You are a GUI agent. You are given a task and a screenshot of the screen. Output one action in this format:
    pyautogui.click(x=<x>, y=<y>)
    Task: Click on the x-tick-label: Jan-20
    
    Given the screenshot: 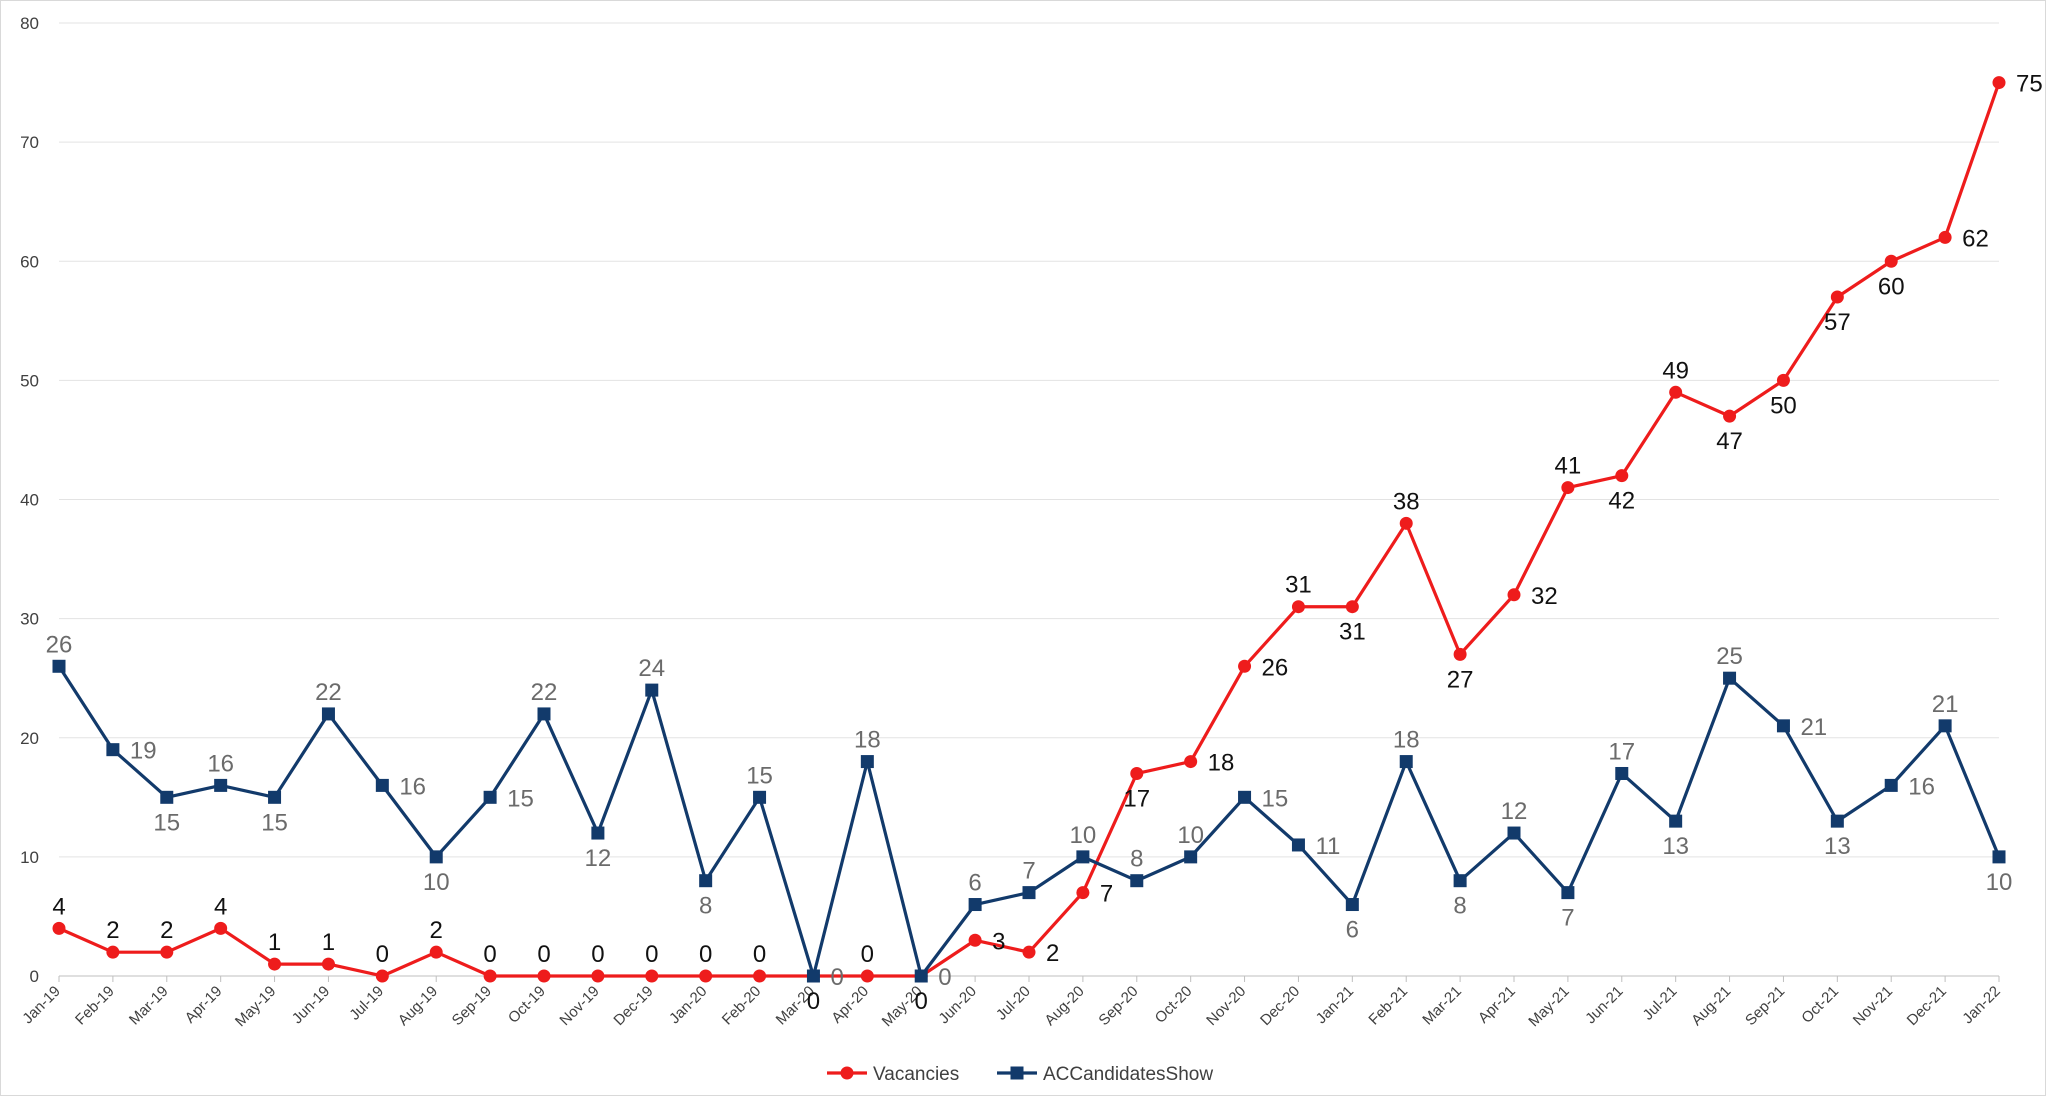 What is the action you would take?
    pyautogui.click(x=688, y=1005)
    